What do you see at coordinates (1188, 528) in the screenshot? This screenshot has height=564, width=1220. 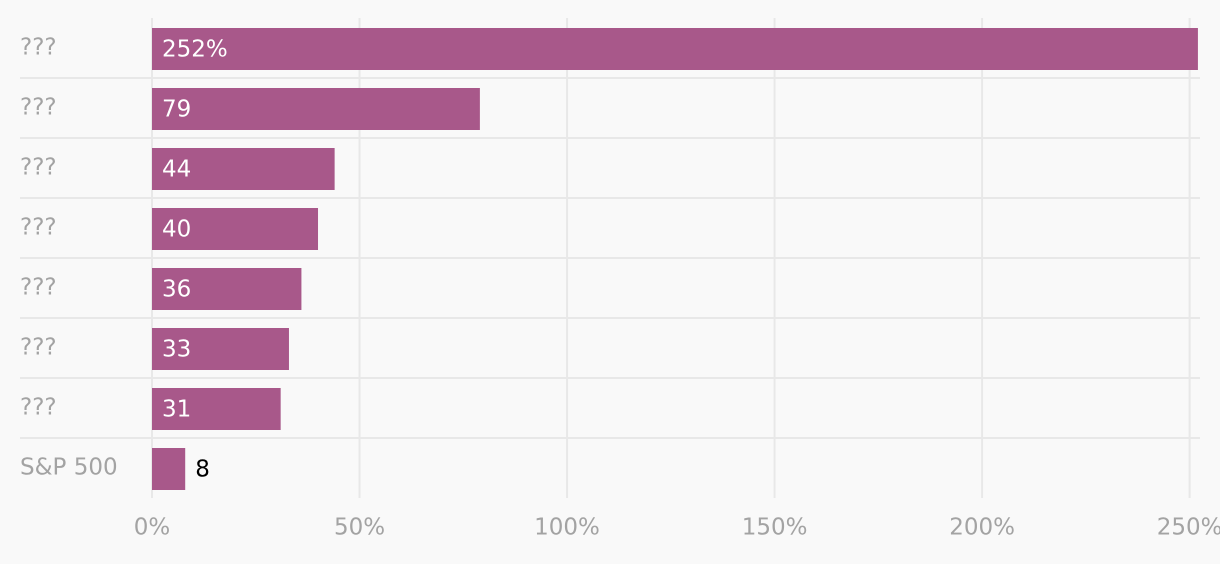 I see `x-tick-label: 250%` at bounding box center [1188, 528].